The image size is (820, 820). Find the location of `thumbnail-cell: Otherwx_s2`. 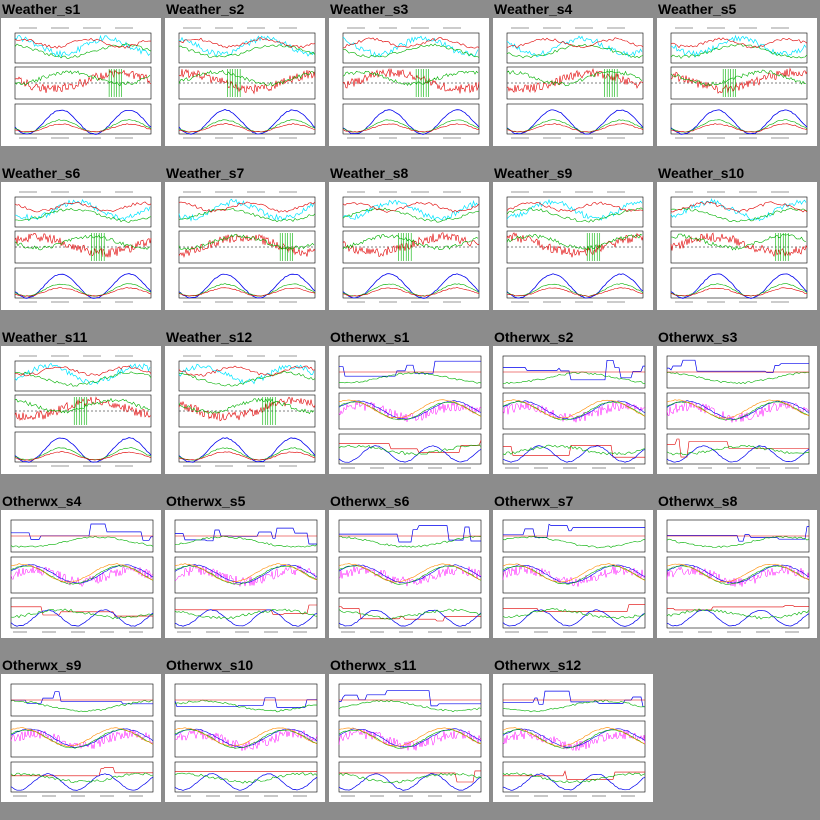

thumbnail-cell: Otherwx_s2 is located at coordinates (574, 410).